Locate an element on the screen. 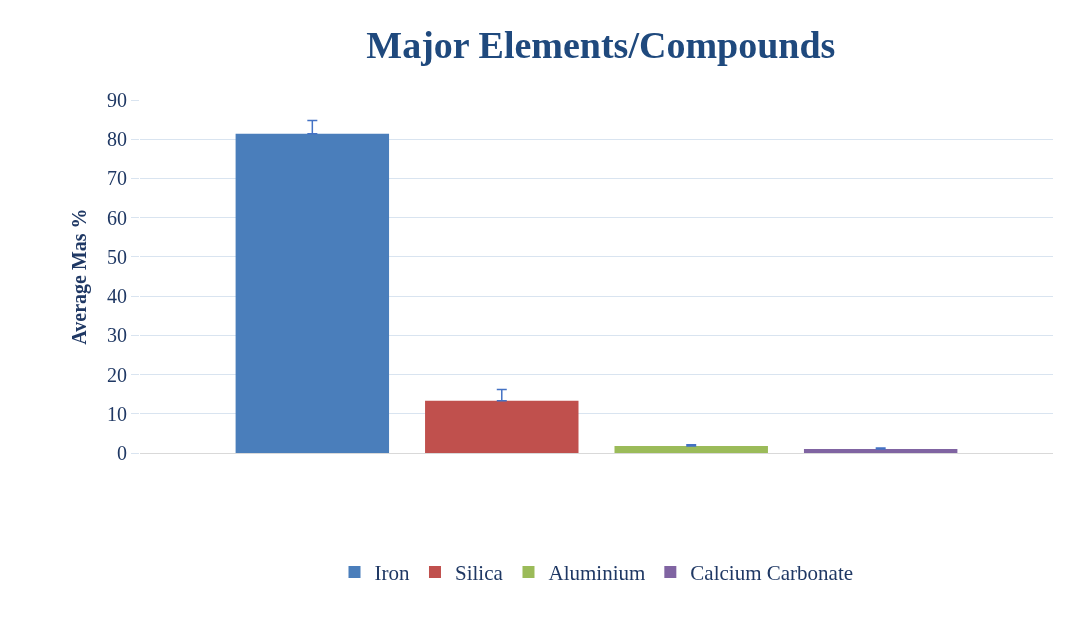 The image size is (1073, 618). y-tick-label: 70 is located at coordinates (117, 178).